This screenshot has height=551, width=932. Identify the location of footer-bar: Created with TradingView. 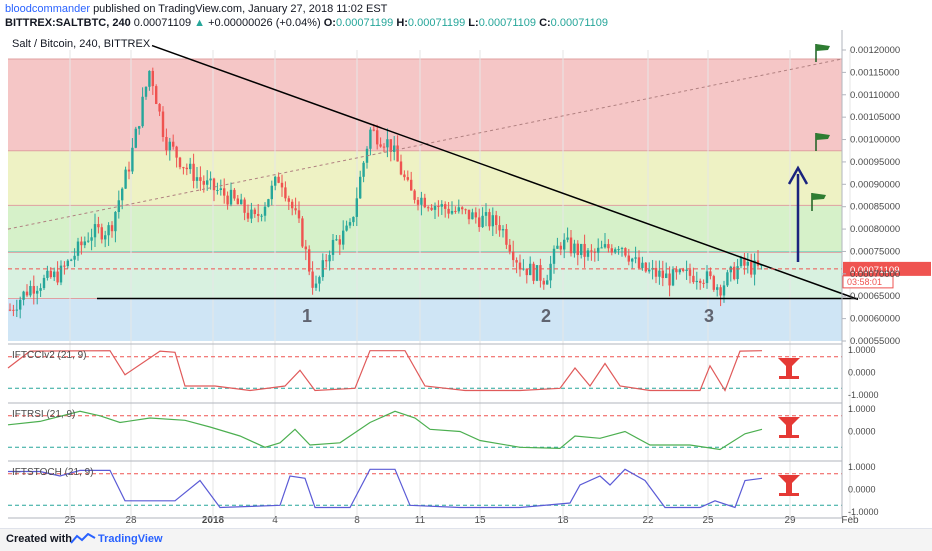
(466, 539).